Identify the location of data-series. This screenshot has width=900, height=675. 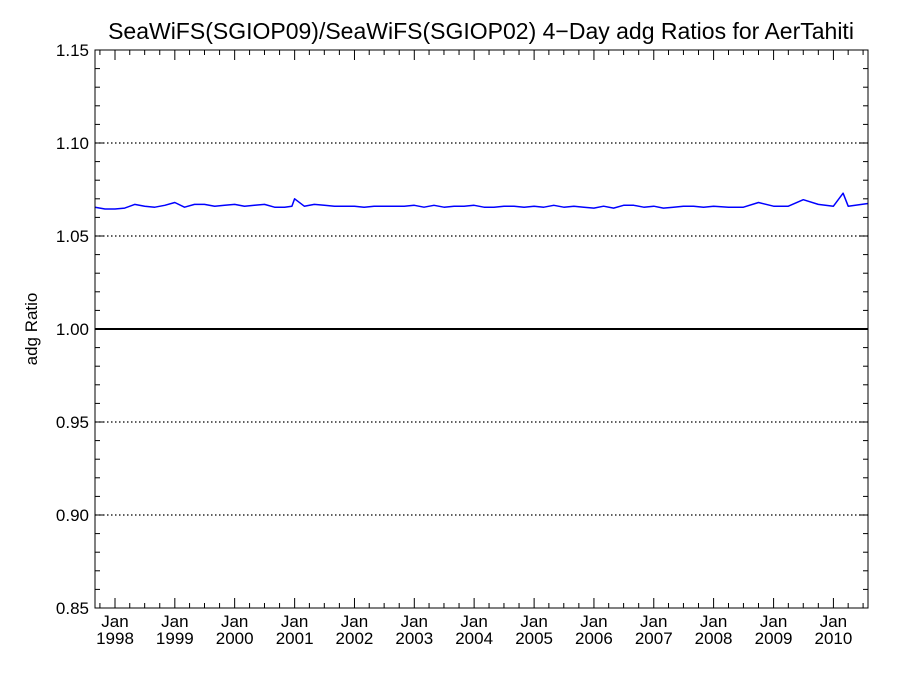
(481, 201).